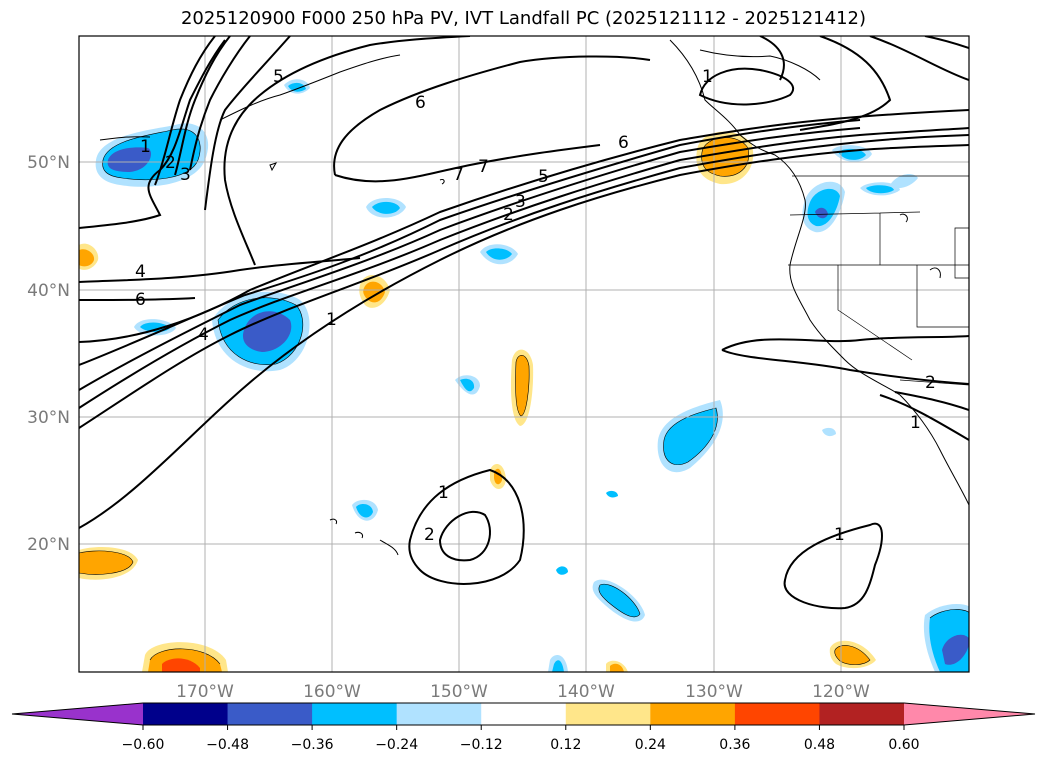 This screenshot has height=765, width=1047. Describe the element at coordinates (819, 745) in the screenshot. I see `colorbar-tick-label: 0.48` at that location.